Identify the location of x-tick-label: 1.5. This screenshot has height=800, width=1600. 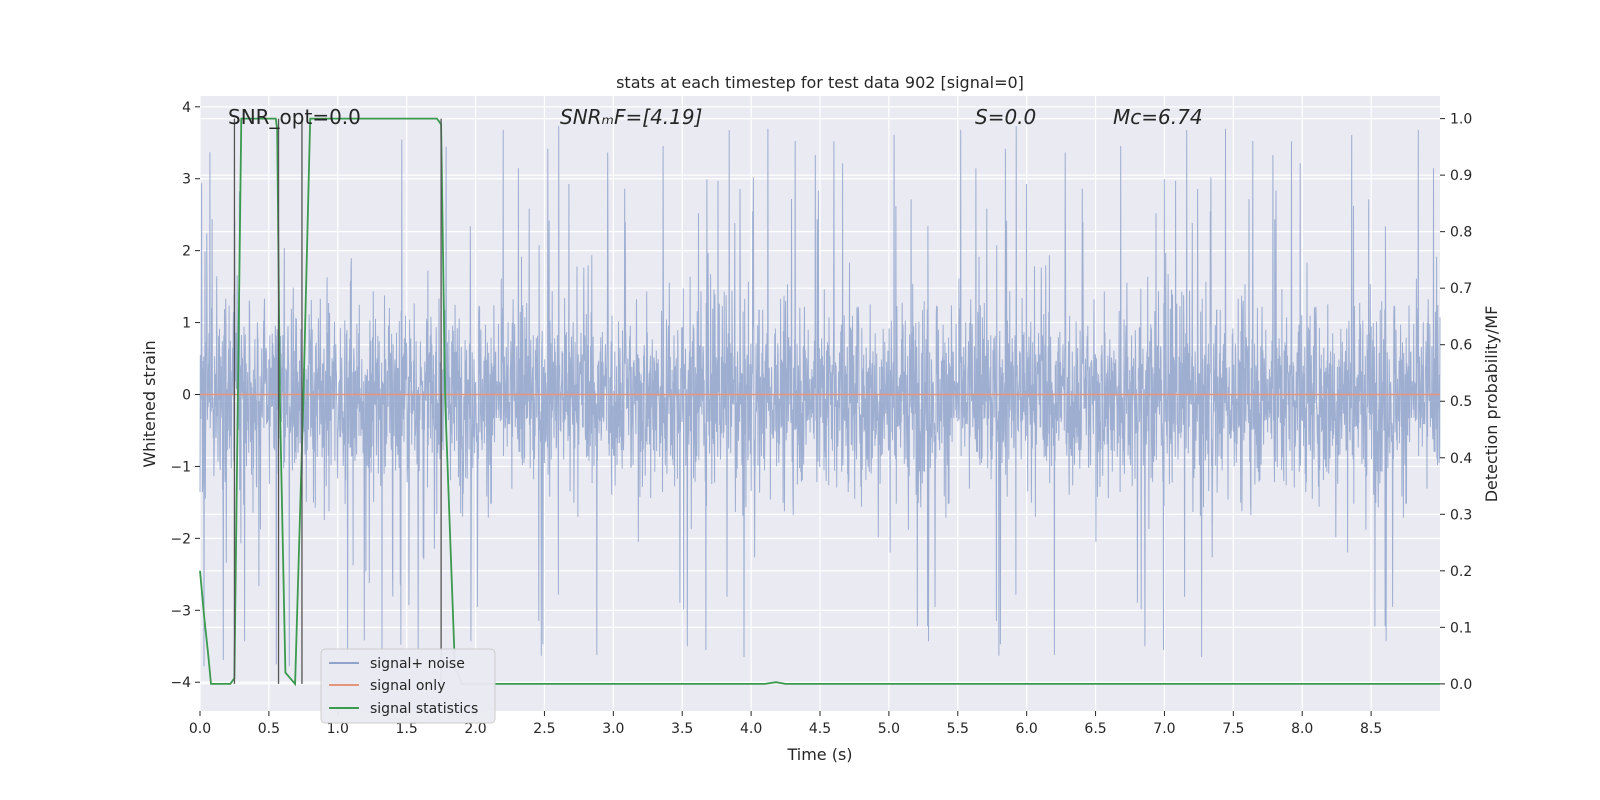
(407, 729).